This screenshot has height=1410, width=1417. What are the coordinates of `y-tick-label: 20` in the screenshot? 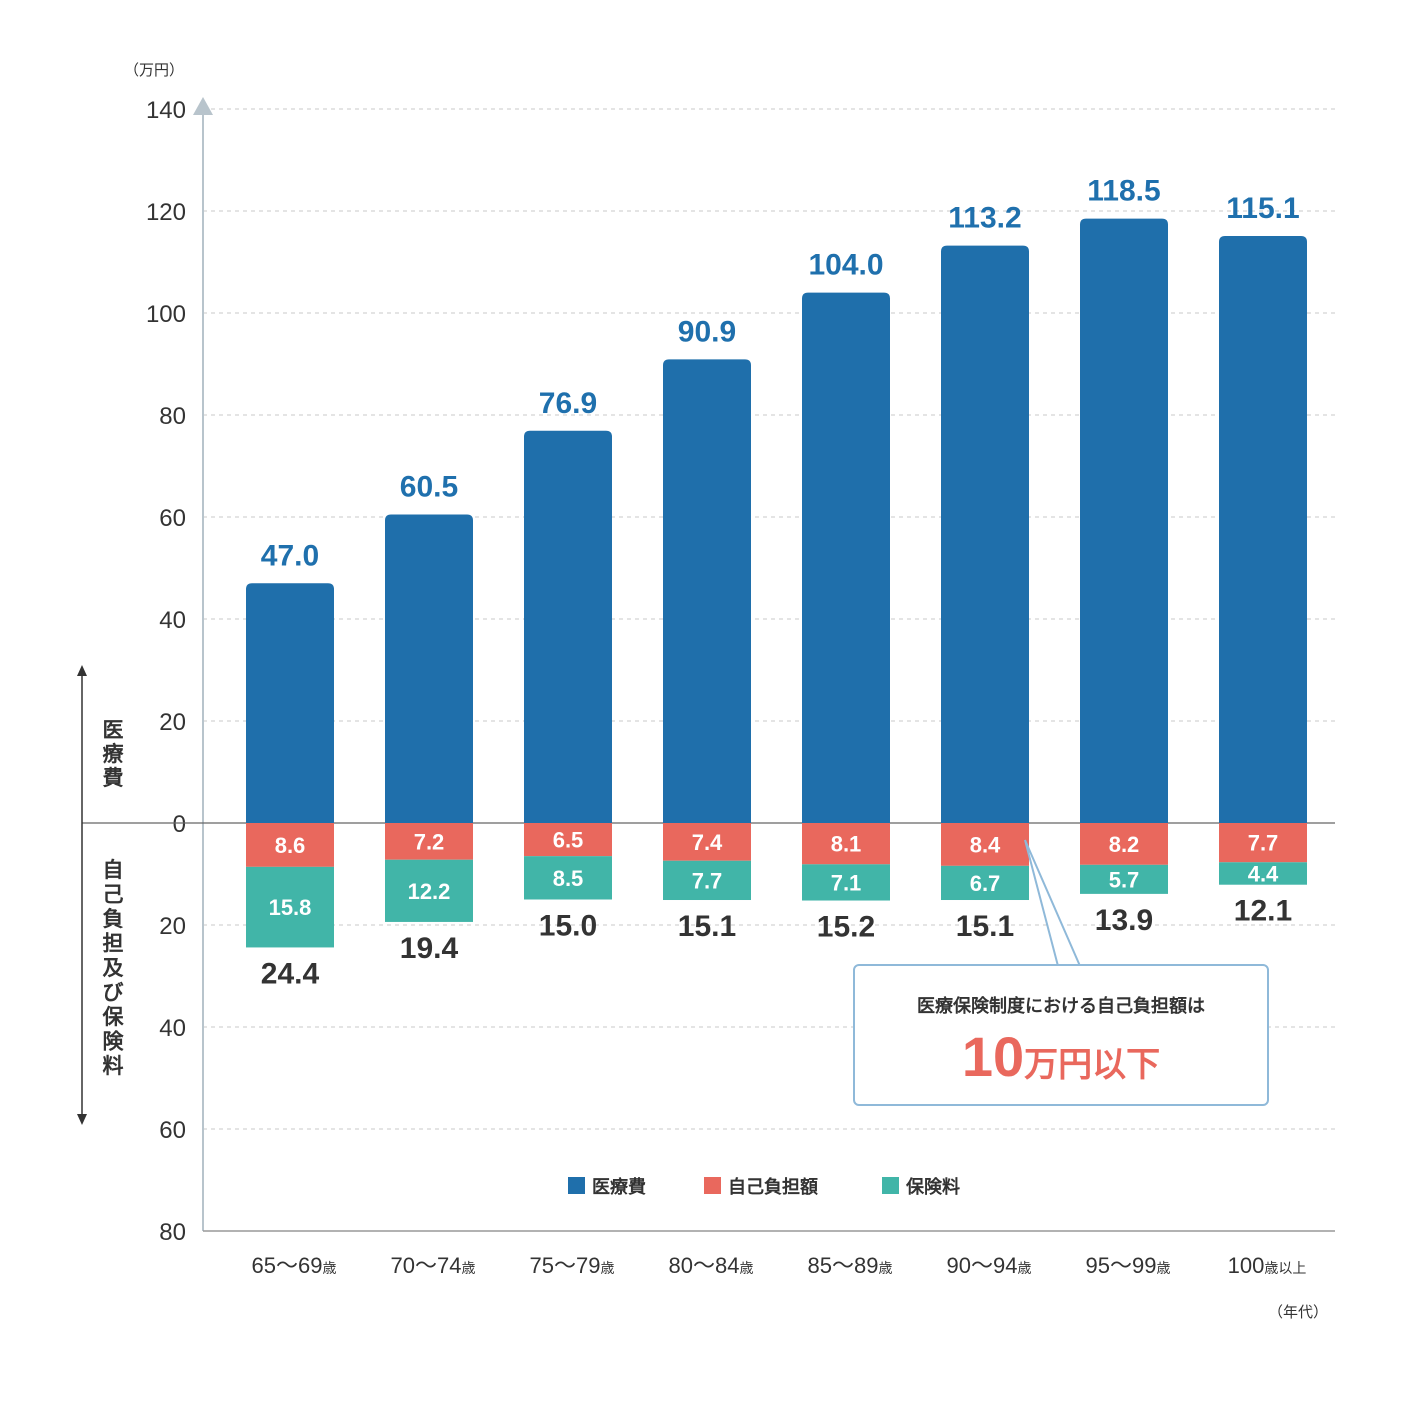 It's located at (172, 926).